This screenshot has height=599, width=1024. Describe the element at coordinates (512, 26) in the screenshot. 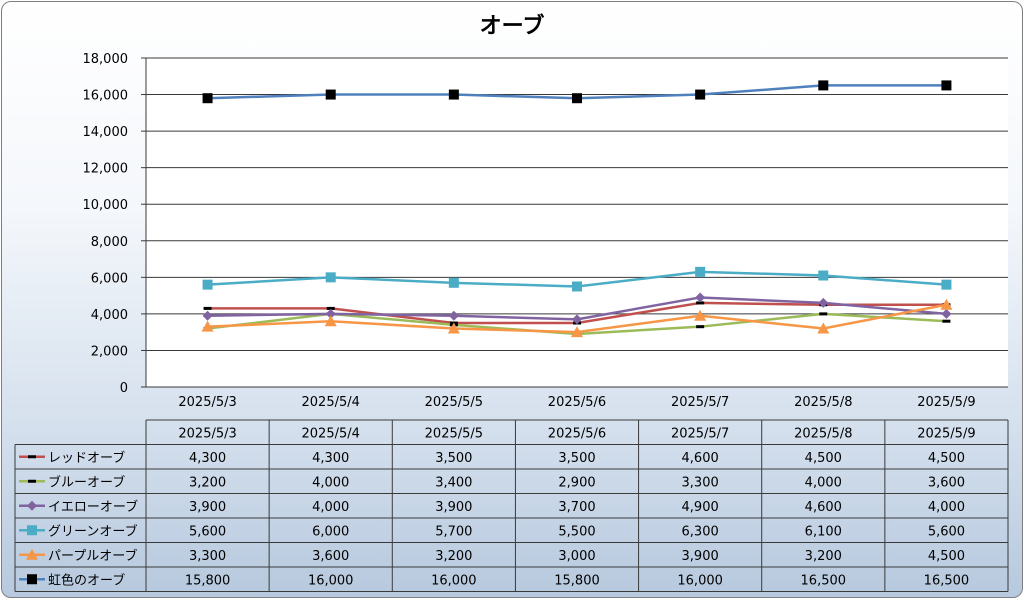

I see `chart-title: オーブ` at that location.